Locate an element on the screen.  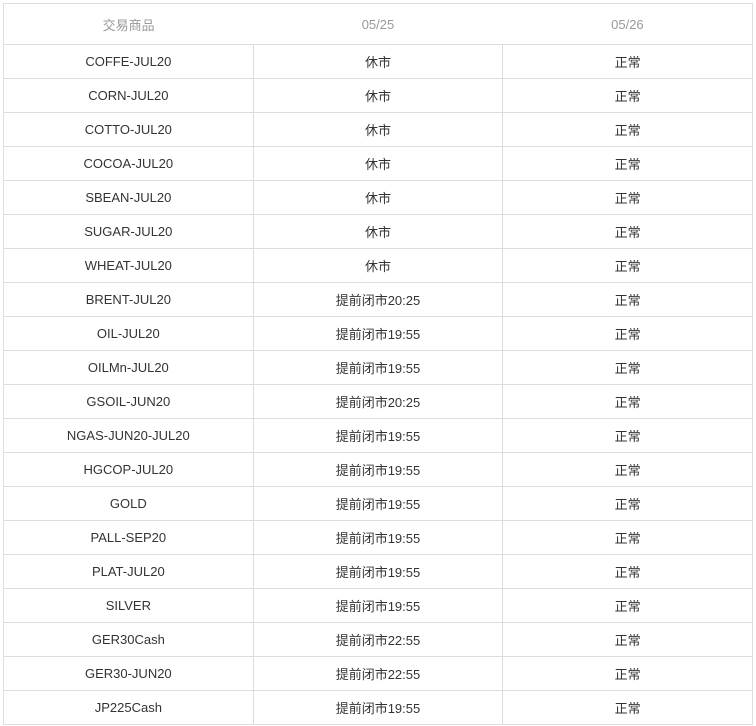
commodity-cell: SILVER is located at coordinates (128, 605).